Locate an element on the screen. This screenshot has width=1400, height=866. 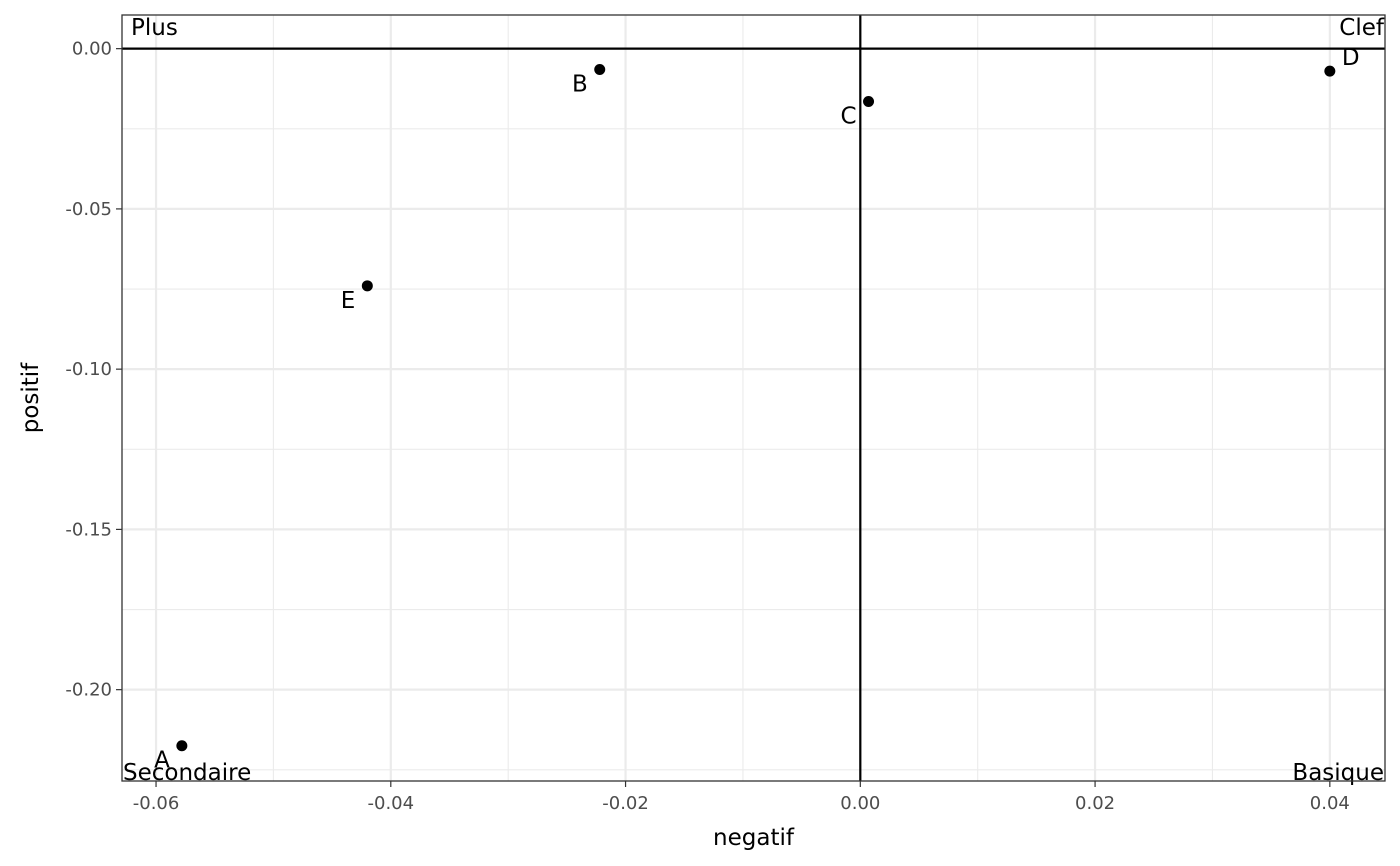
y-tick-label: 0.00 is located at coordinates (92, 49).